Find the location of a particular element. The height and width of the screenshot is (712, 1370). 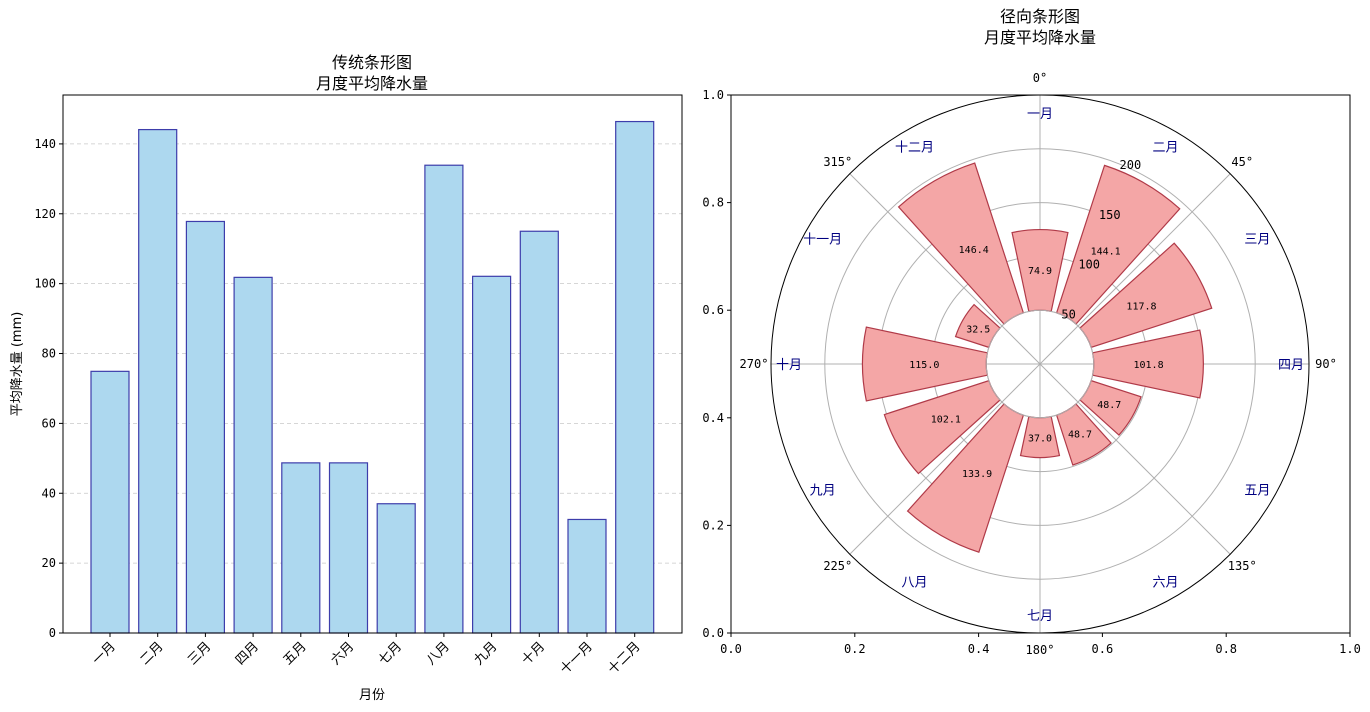

radial-category-label: 十二月 is located at coordinates (914, 148).